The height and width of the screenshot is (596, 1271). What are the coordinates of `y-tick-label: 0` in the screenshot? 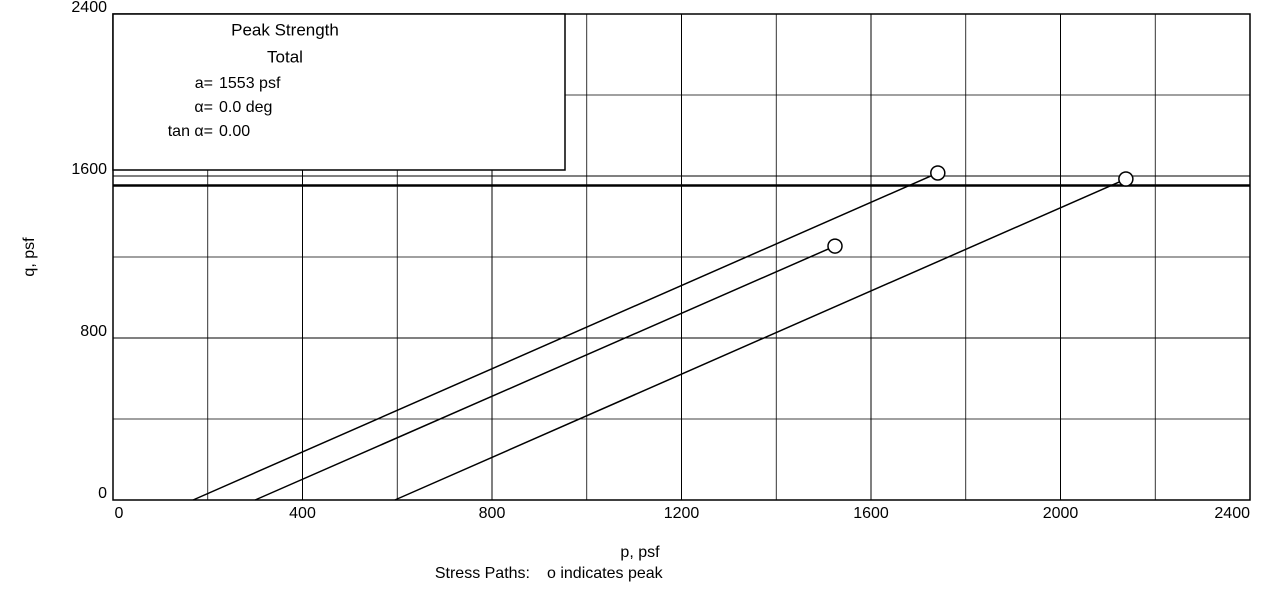 It's located at (102, 493).